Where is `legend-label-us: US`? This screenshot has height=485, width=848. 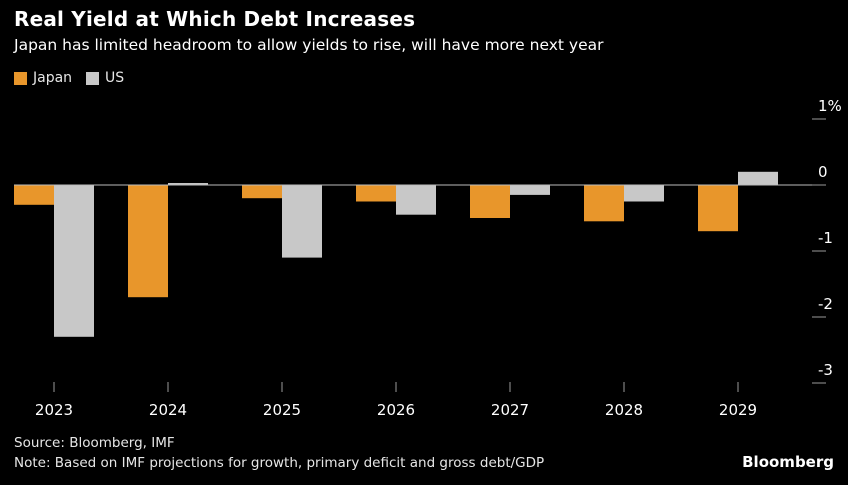 legend-label-us: US is located at coordinates (115, 78).